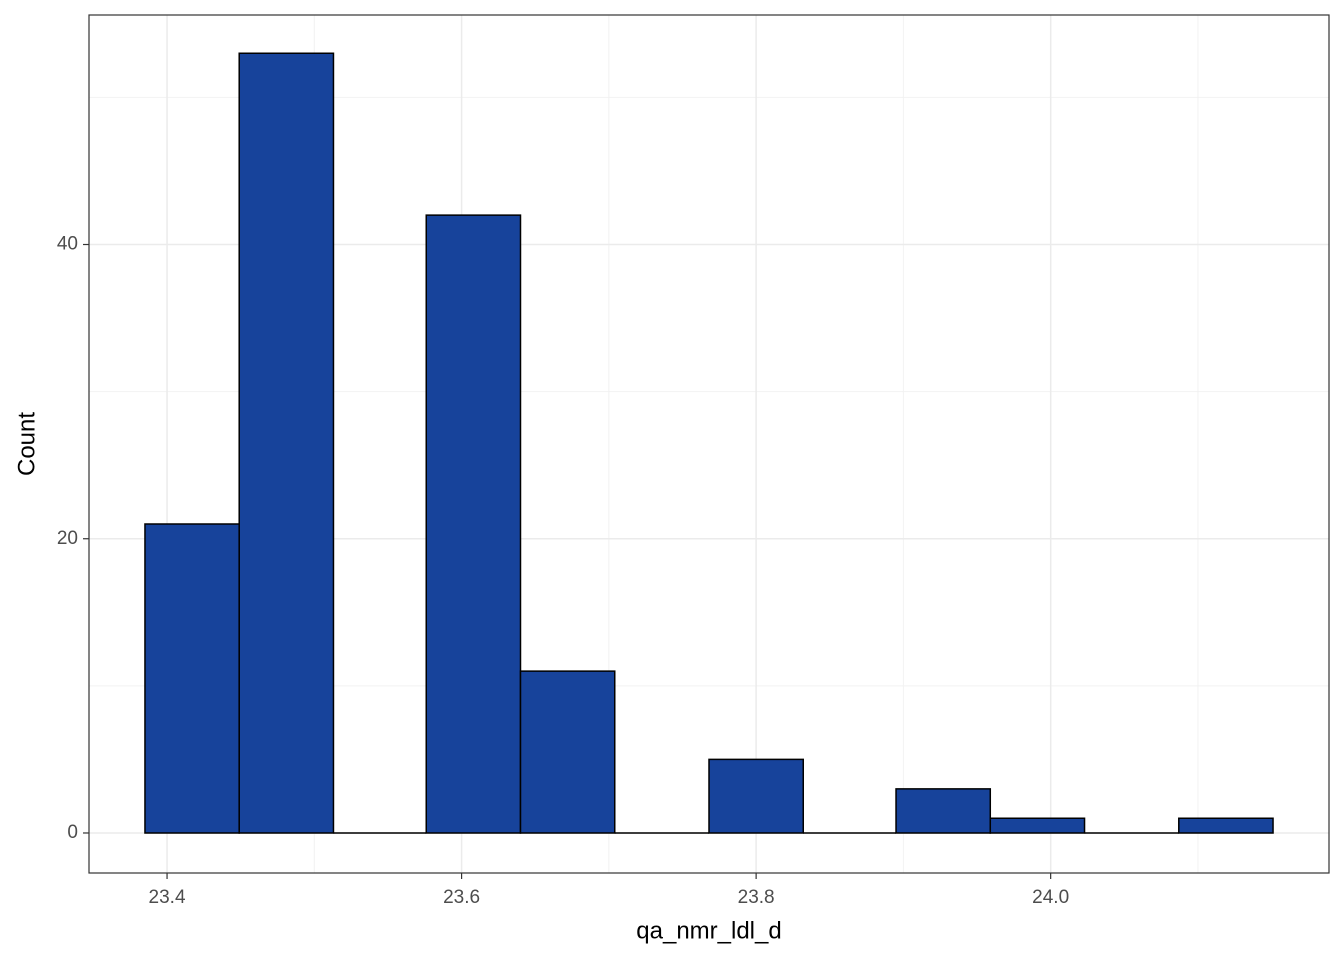  I want to click on x-tick-label: 24.0, so click(1050, 897).